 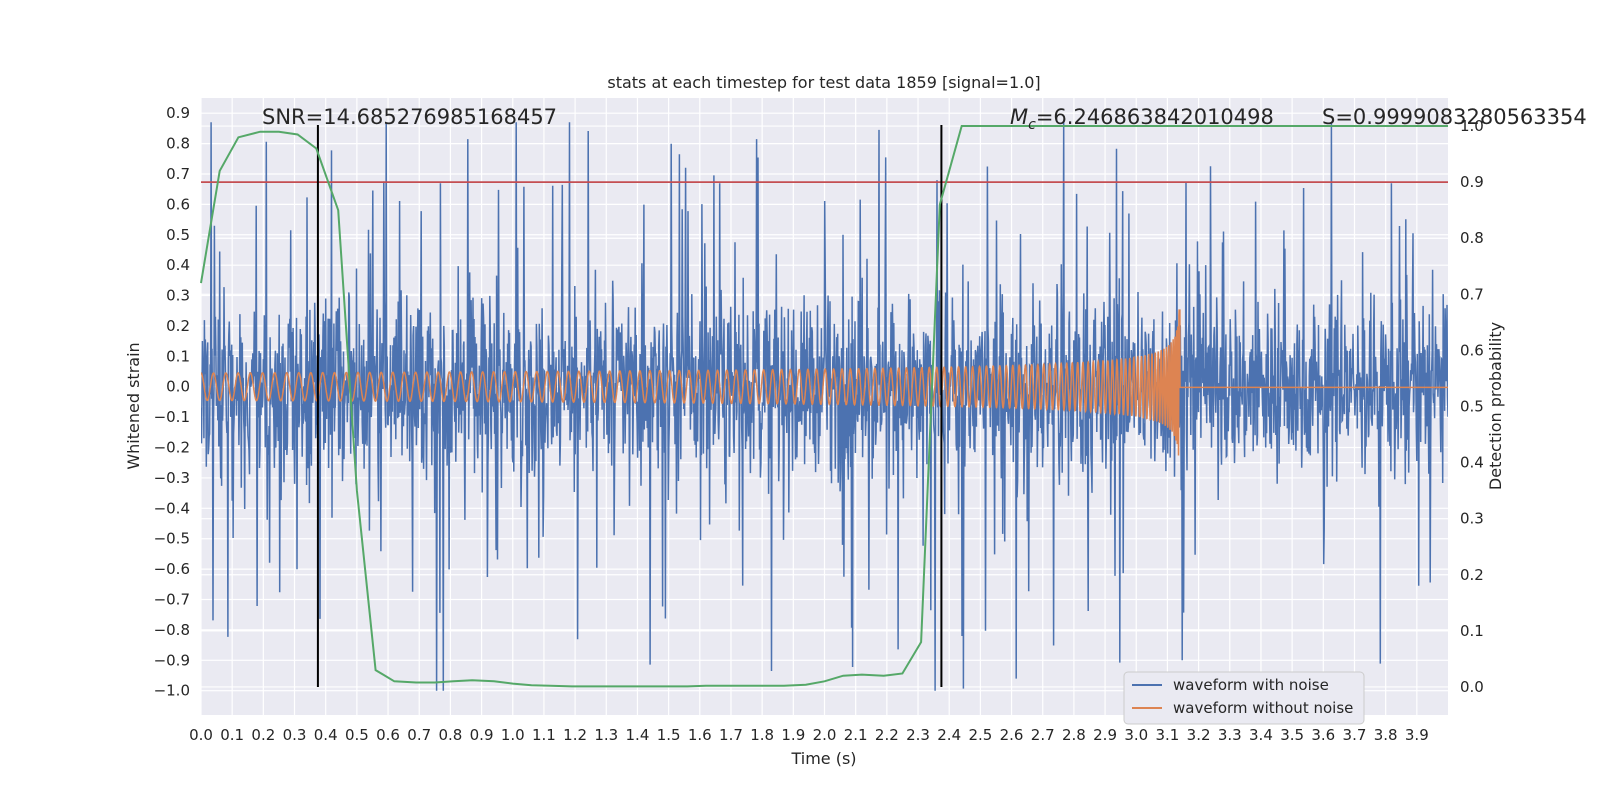 I want to click on y-axis-right-label: Detection probability, so click(x=1495, y=406).